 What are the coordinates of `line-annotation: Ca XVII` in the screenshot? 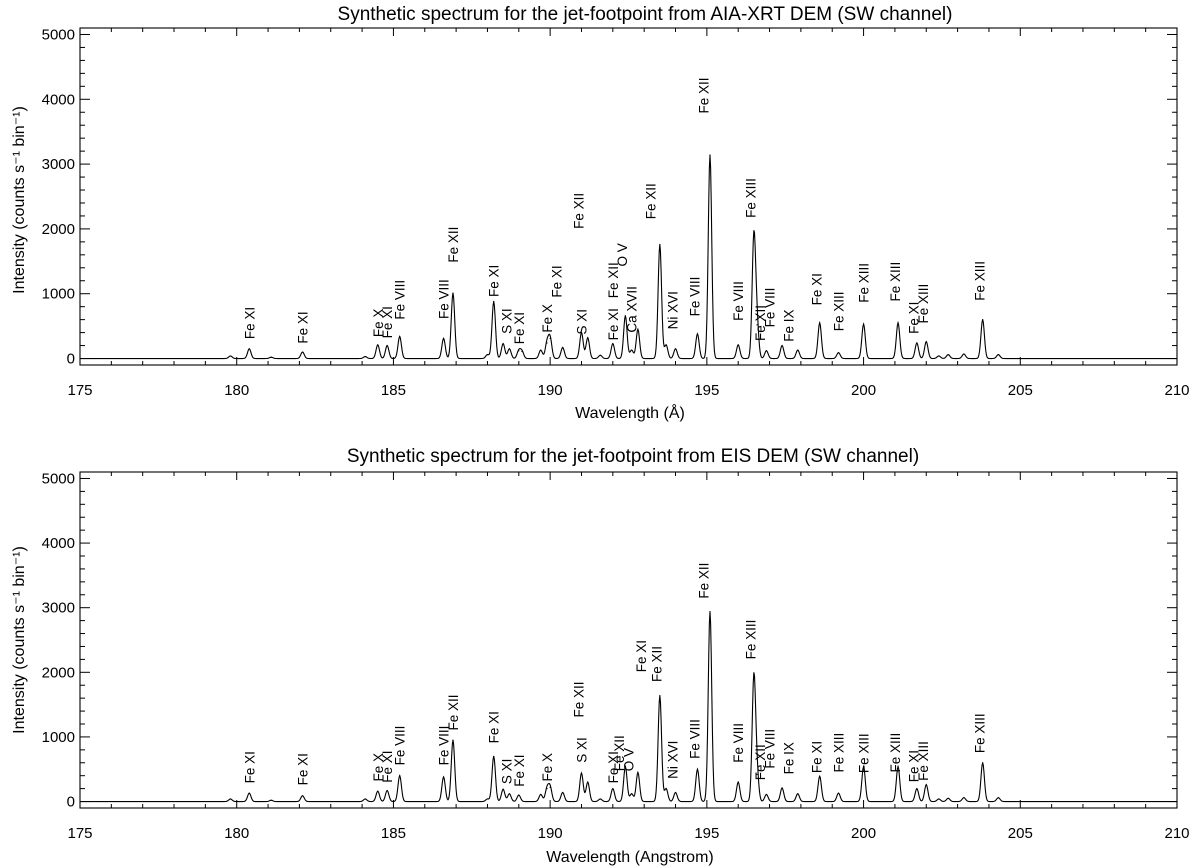 It's located at (632, 309).